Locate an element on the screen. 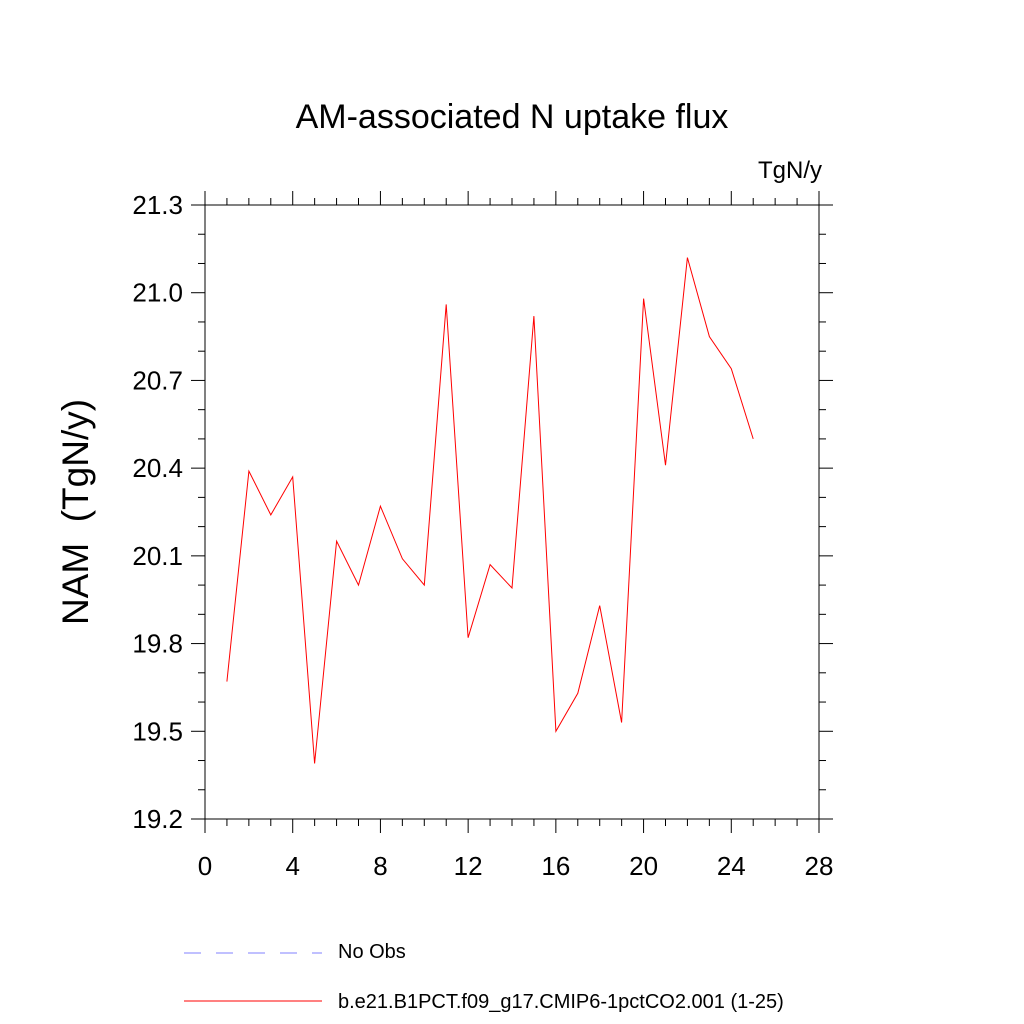 This screenshot has height=1024, width=1024. x-tick-label: 24 is located at coordinates (731, 866).